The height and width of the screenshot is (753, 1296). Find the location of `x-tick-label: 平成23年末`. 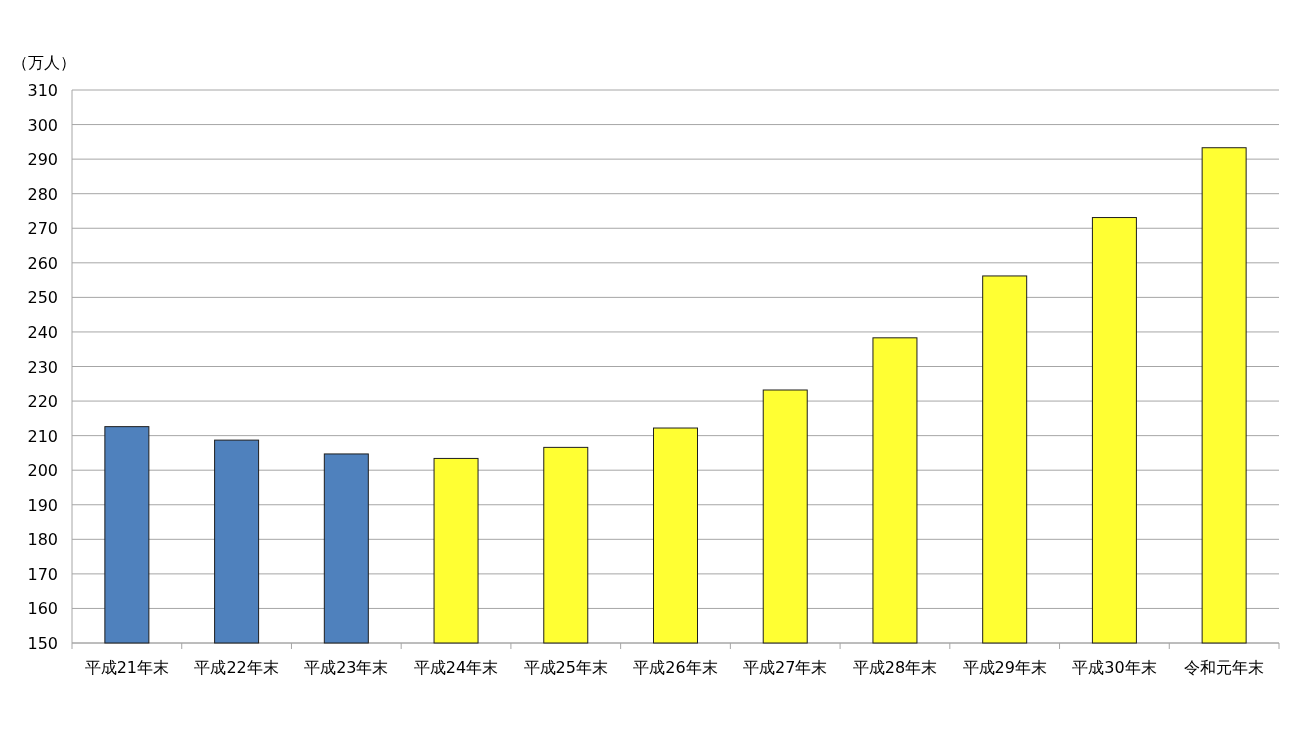

x-tick-label: 平成23年末 is located at coordinates (346, 667).